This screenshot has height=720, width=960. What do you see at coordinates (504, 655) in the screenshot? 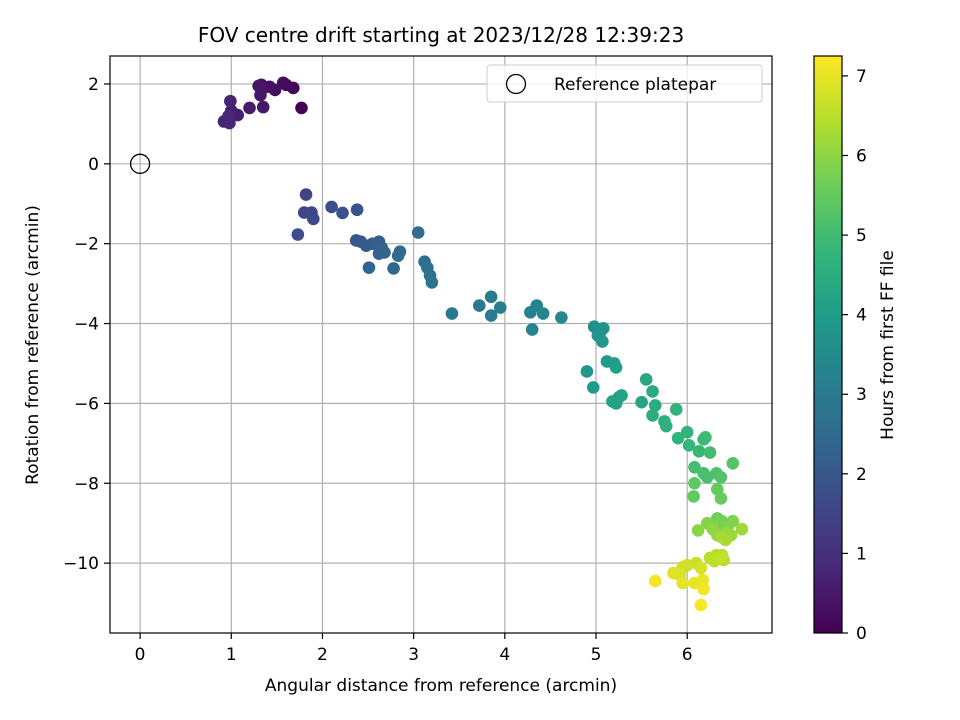
I see `x-tick-label: 4` at bounding box center [504, 655].